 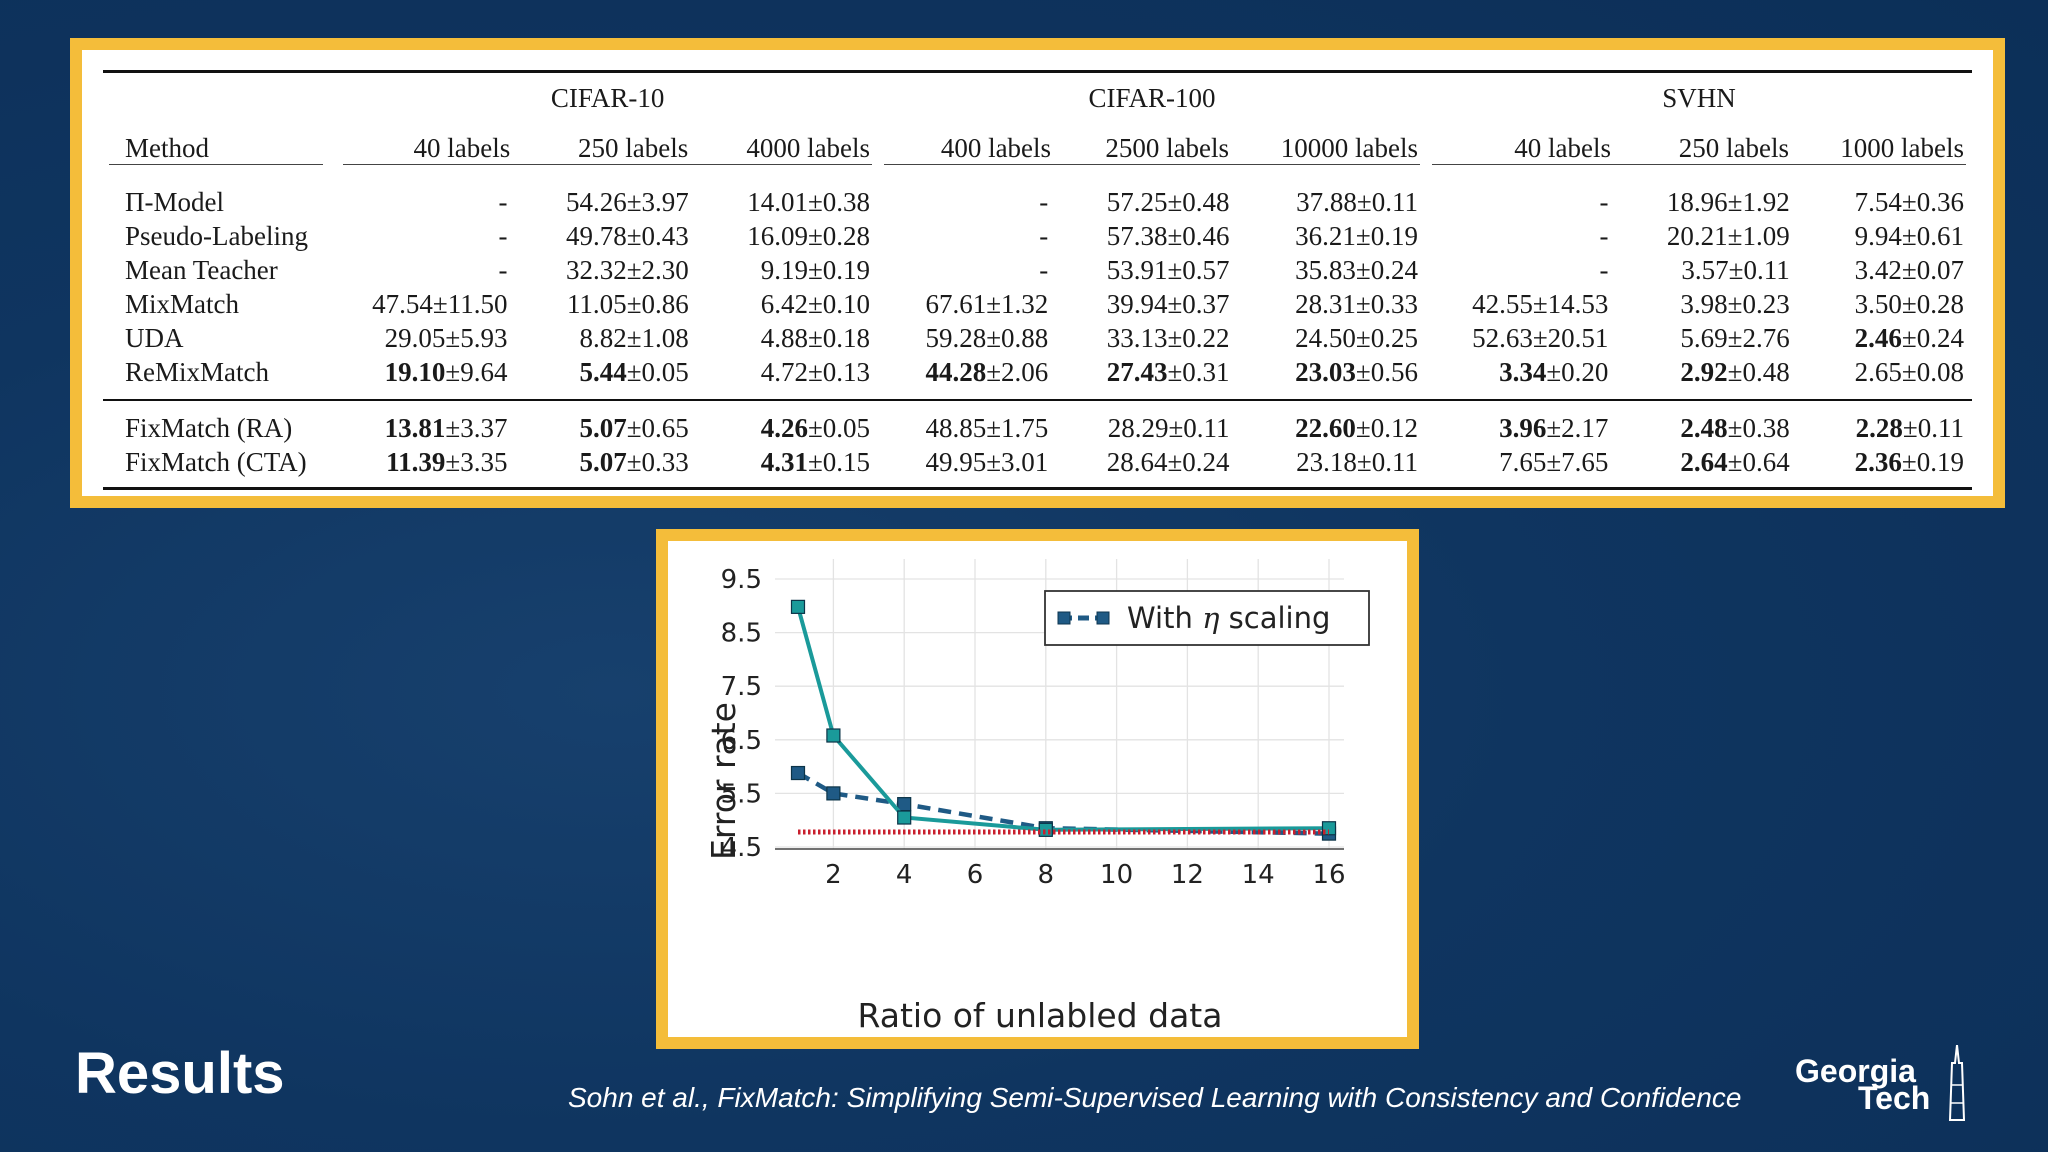 I want to click on value-cell: 2.48±0.38, so click(x=1707, y=422).